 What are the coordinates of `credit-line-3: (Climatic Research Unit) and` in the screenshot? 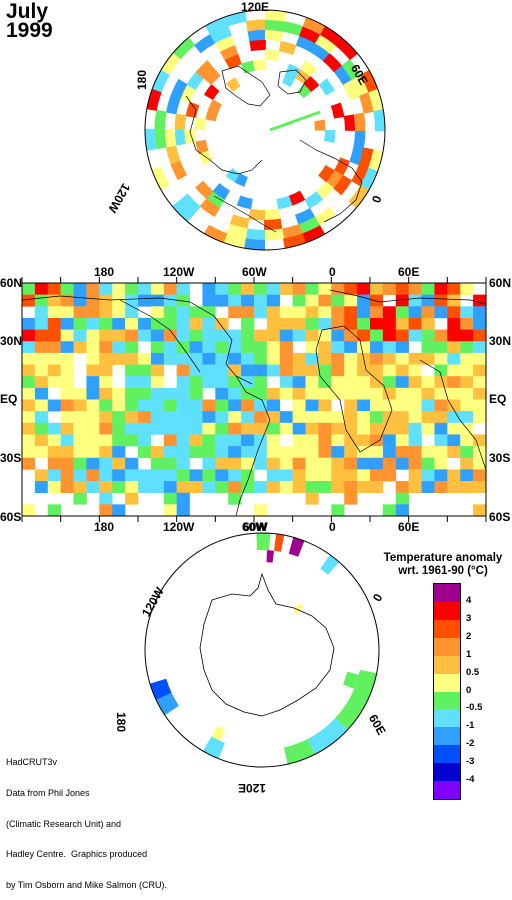 It's located at (64, 823).